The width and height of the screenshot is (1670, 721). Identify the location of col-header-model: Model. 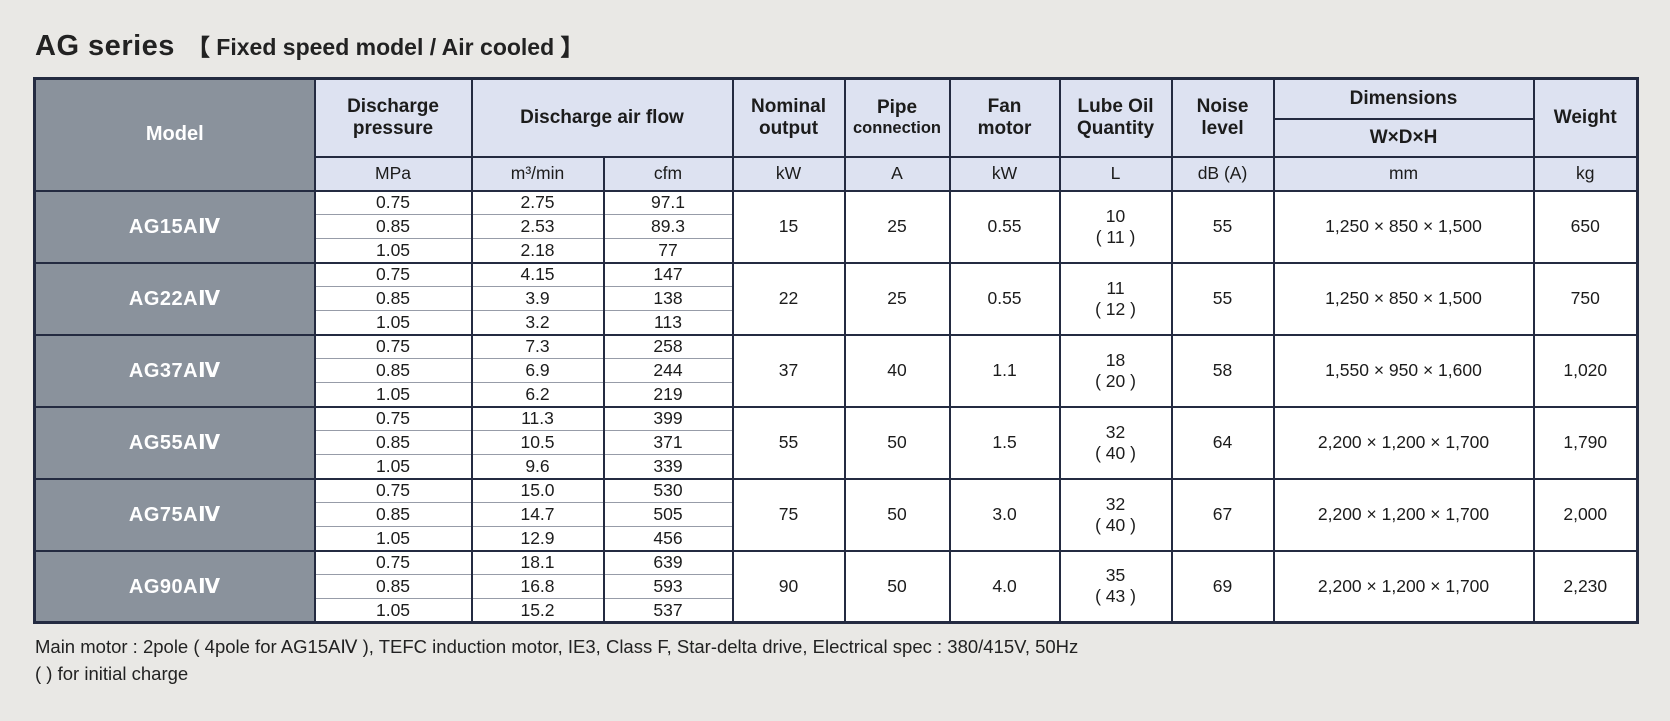
(174, 134).